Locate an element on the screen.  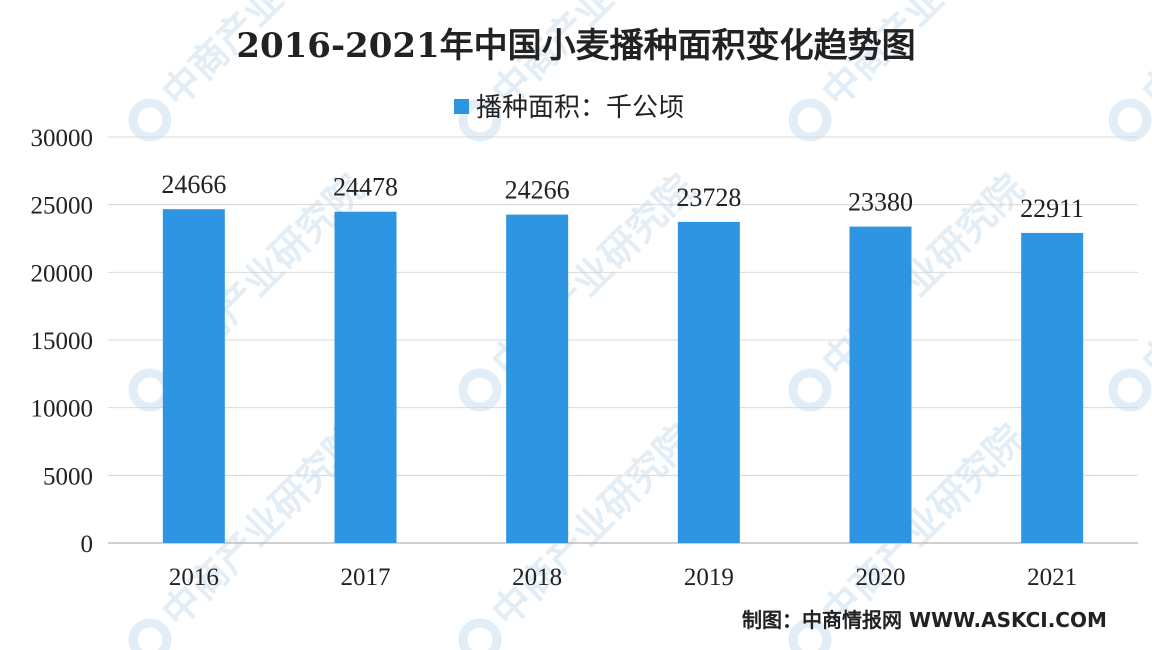
data-label-2021: 22911 is located at coordinates (1052, 208).